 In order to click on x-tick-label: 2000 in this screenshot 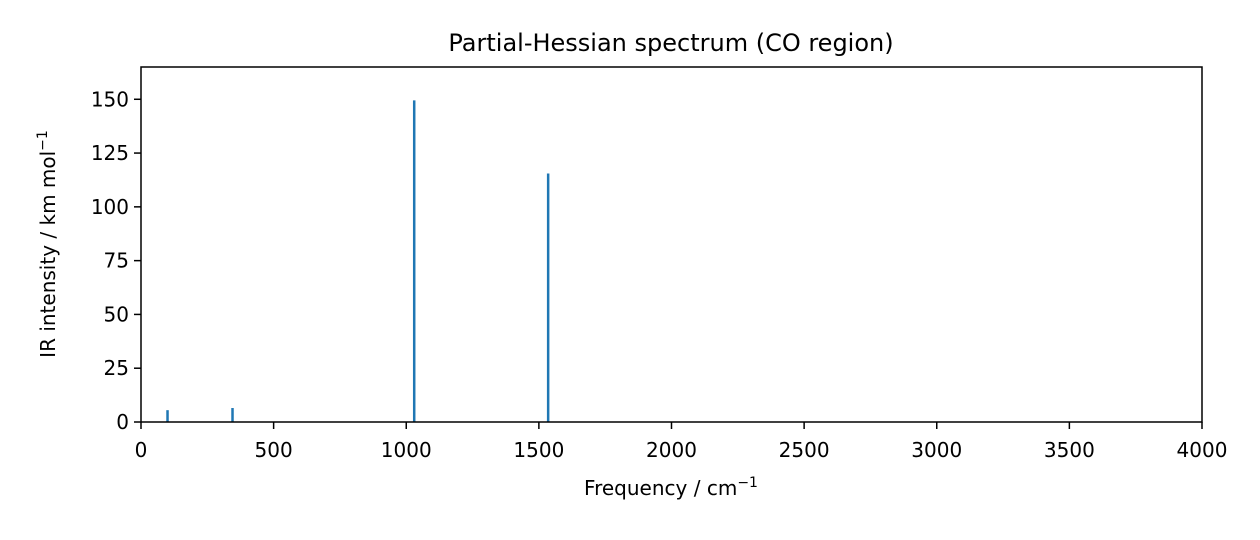, I will do `click(671, 450)`.